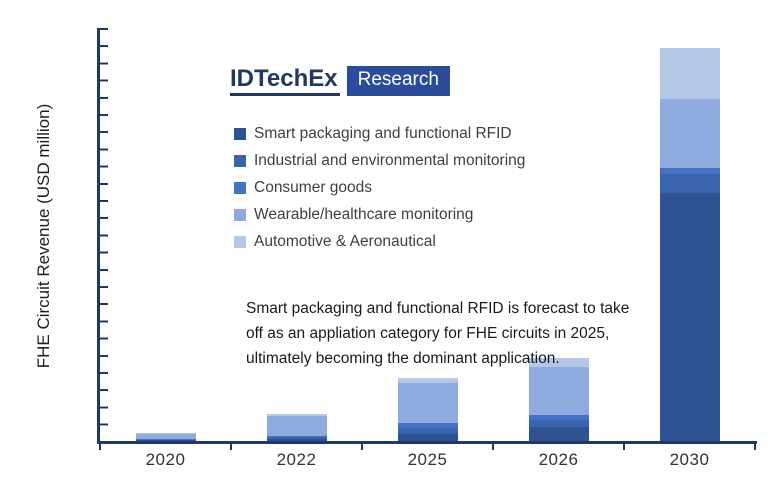 The height and width of the screenshot is (489, 783). Describe the element at coordinates (165, 459) in the screenshot. I see `x-axis-label: 2020` at that location.